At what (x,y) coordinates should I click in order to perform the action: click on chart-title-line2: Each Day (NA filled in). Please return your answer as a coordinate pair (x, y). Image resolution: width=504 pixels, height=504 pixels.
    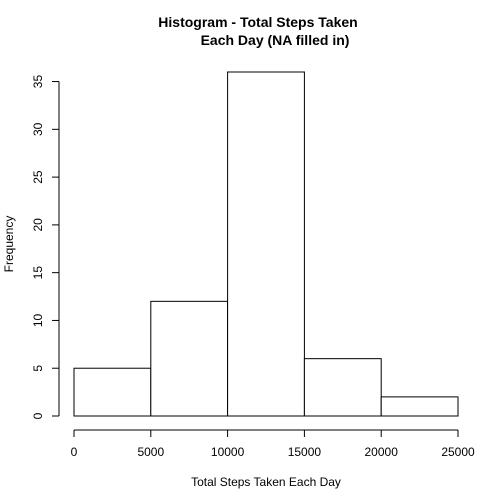
    Looking at the image, I should click on (275, 40).